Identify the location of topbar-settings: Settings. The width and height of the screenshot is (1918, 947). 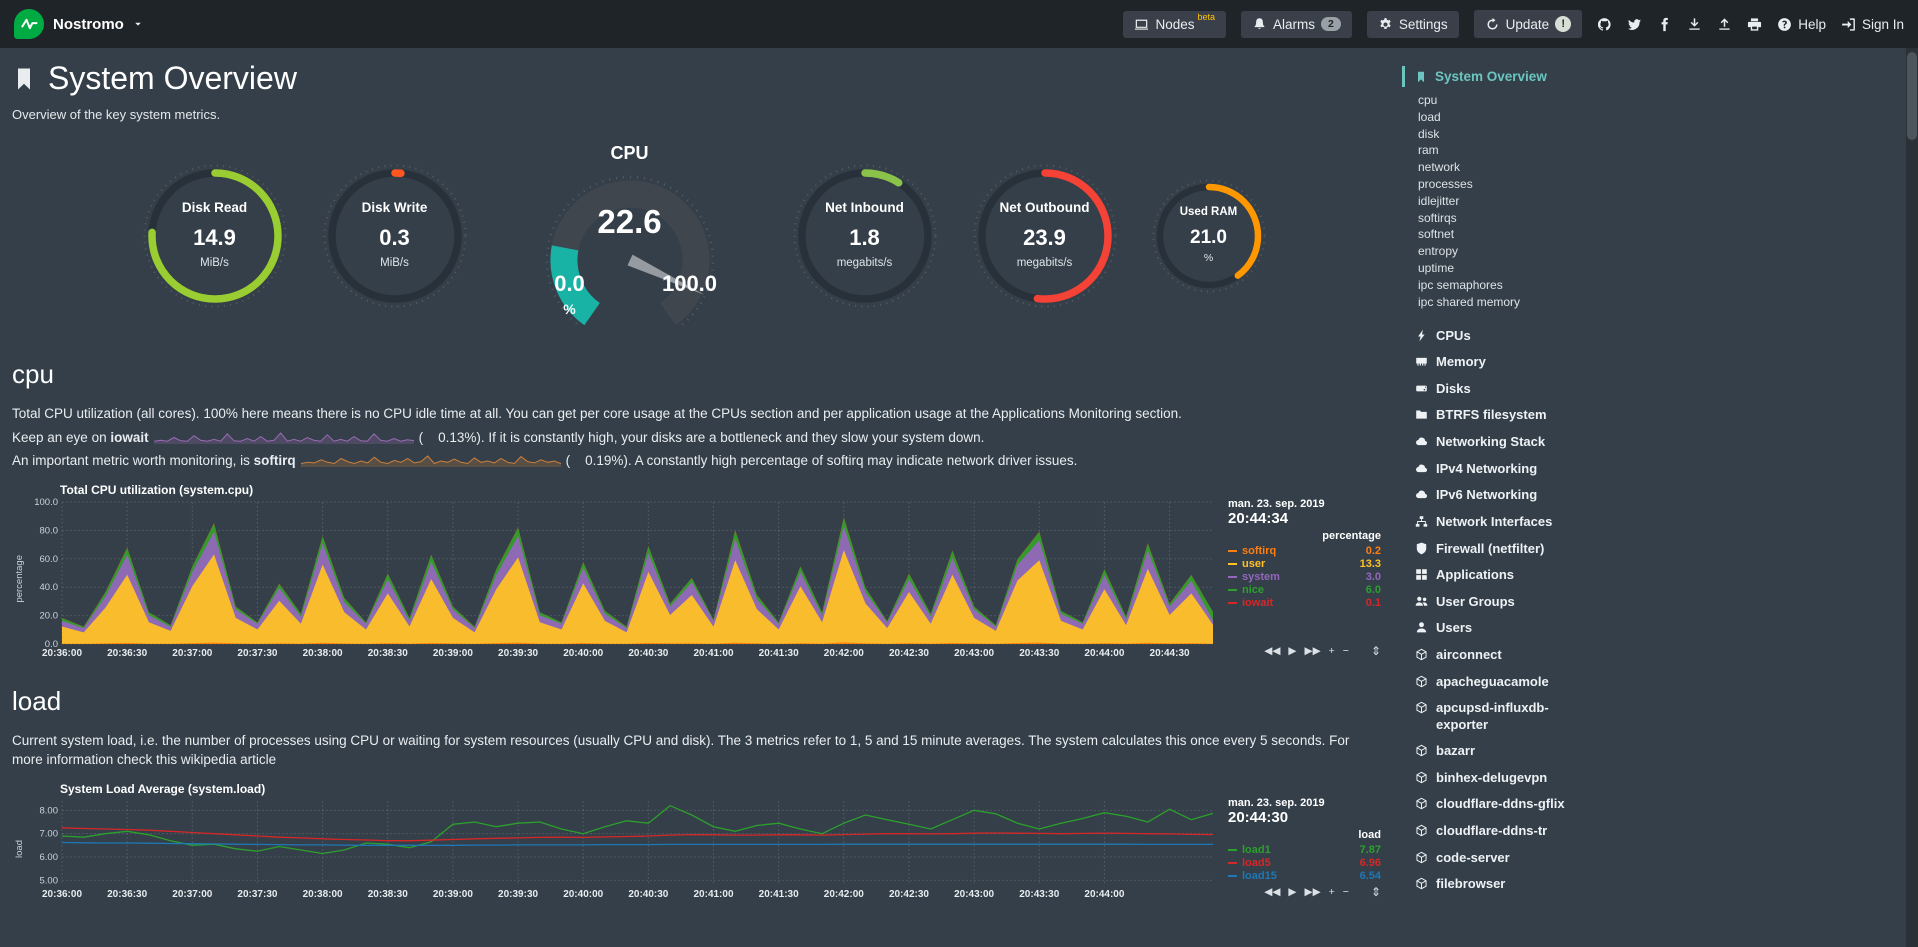
(1412, 24).